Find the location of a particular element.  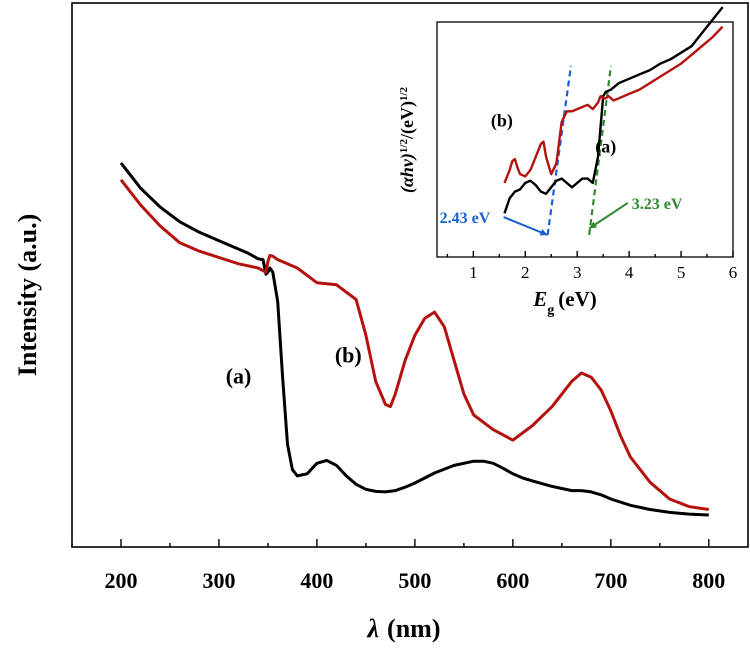

inset-x-axis-title: Eg (eV) is located at coordinates (564, 302).